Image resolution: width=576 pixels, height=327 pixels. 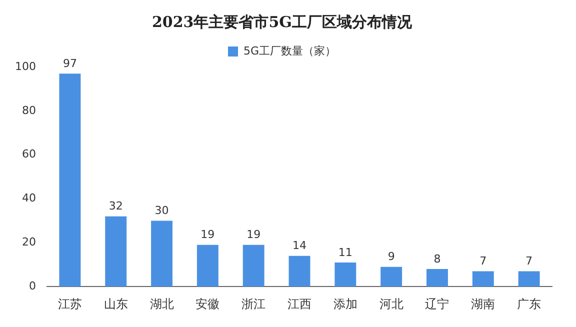 What do you see at coordinates (345, 252) in the screenshot?
I see `data-label: 11` at bounding box center [345, 252].